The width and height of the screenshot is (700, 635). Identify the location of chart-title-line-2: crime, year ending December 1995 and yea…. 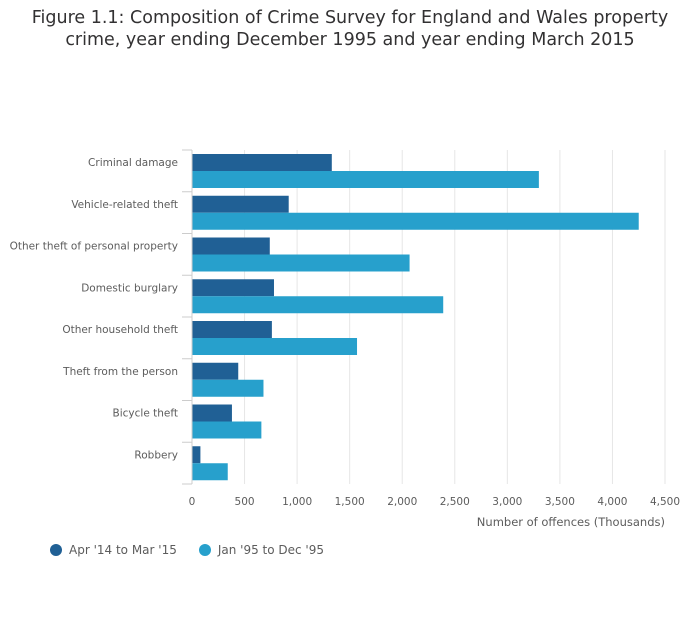
(350, 40).